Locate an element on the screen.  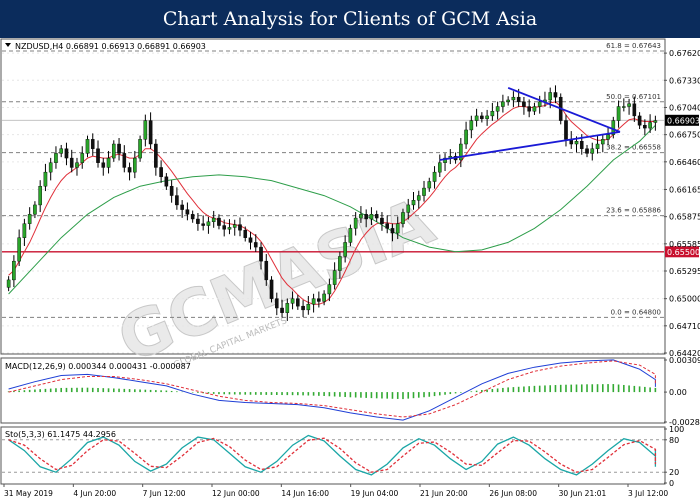
stochastic-panel is located at coordinates (333, 455).